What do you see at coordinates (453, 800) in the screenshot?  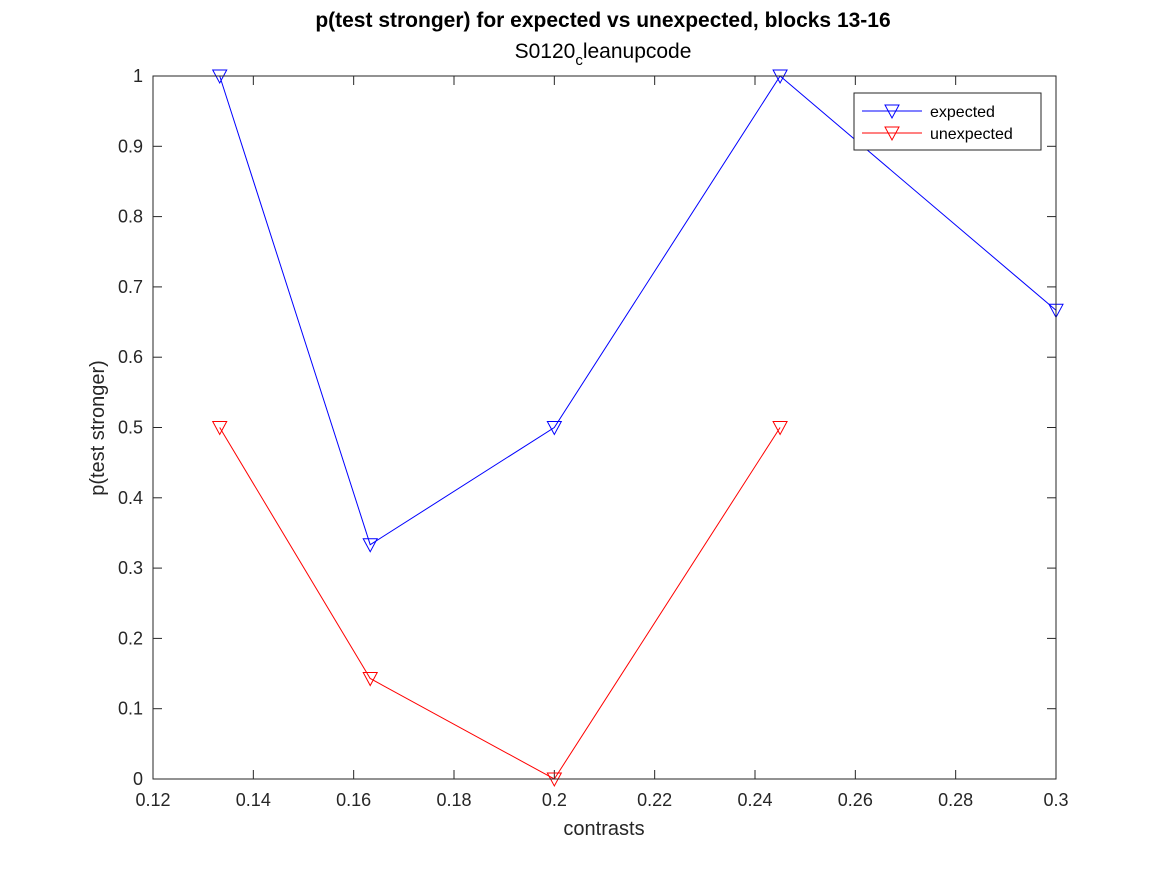 I see `x-tick-label: 0.18` at bounding box center [453, 800].